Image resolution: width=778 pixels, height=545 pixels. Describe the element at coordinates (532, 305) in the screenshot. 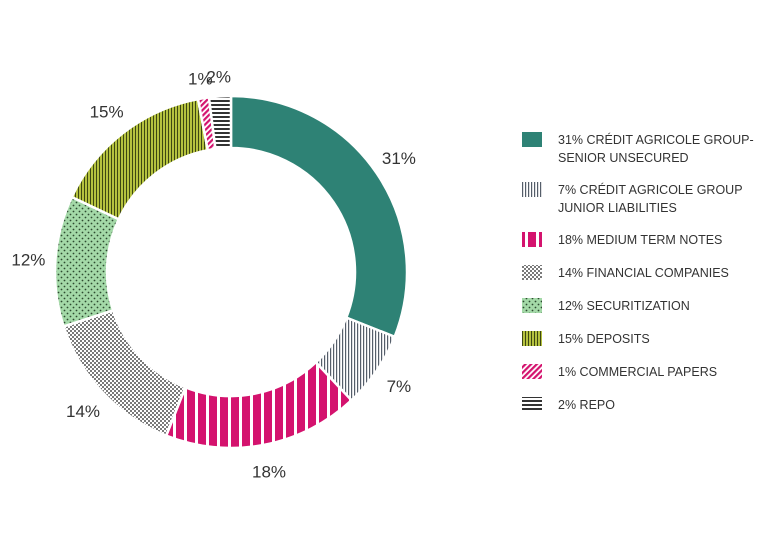

I see `legend-swatch-securitization` at that location.